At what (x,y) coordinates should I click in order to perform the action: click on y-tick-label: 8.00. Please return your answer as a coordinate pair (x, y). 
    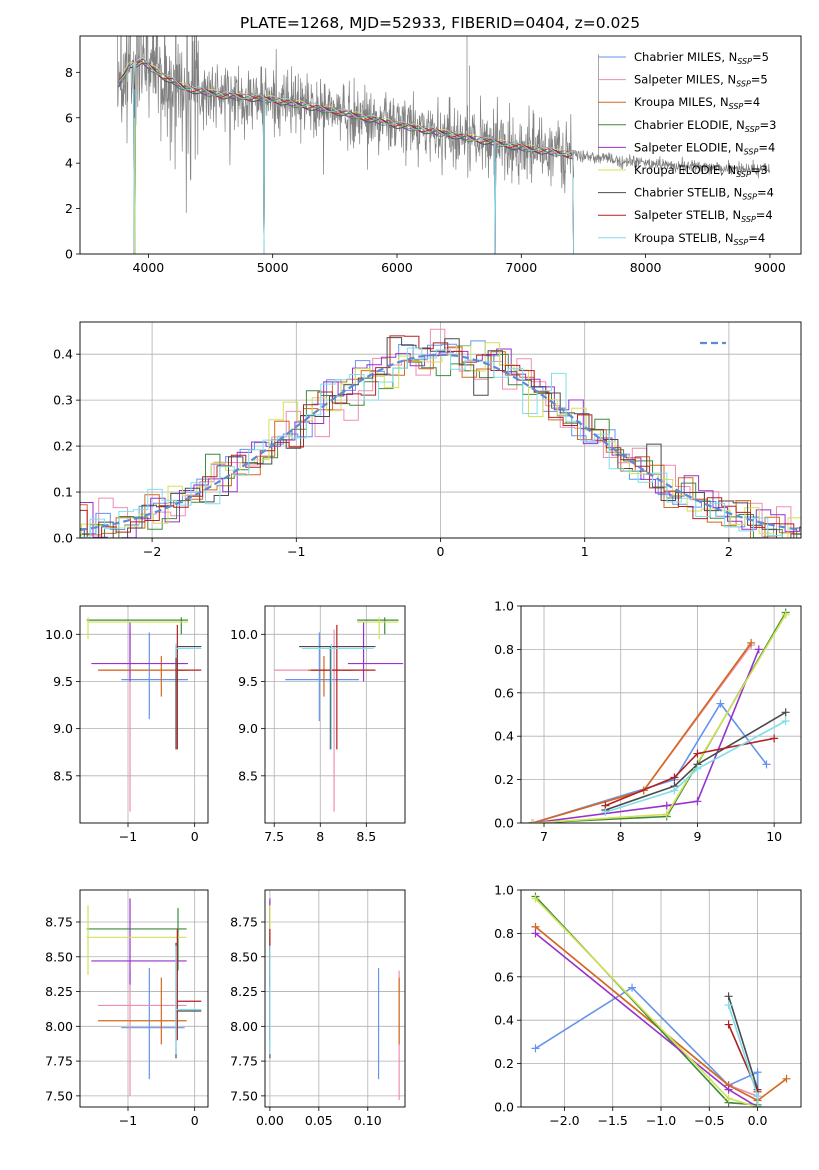
    Looking at the image, I should click on (244, 1026).